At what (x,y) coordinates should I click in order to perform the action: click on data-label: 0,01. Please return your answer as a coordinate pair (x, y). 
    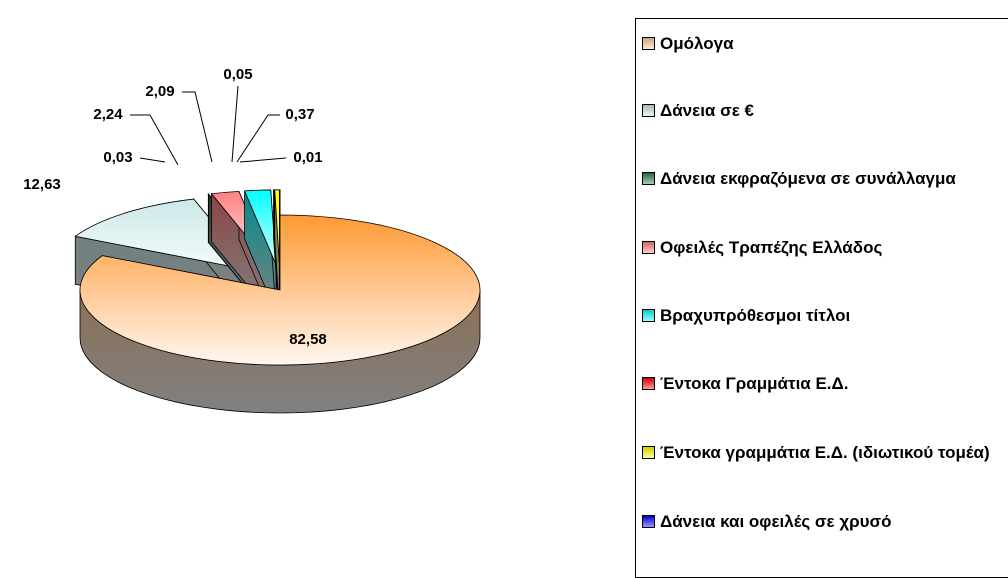
    Looking at the image, I should click on (307, 157).